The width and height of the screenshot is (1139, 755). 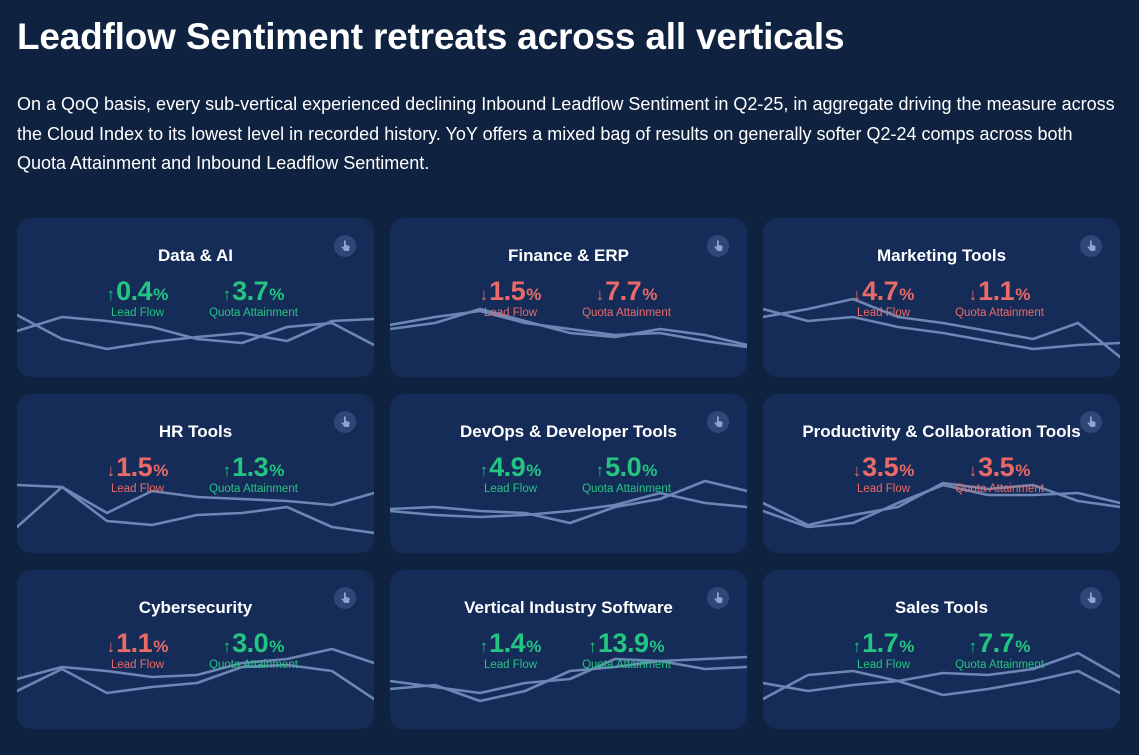 I want to click on card-title: Sales Tools, so click(x=941, y=607).